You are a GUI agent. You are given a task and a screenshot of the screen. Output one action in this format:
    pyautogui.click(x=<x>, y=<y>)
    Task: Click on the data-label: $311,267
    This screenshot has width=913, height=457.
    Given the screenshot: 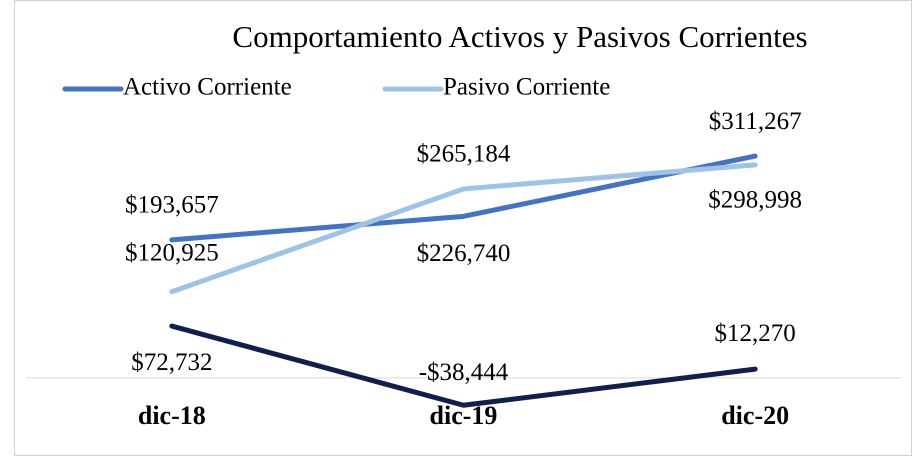 What is the action you would take?
    pyautogui.click(x=755, y=121)
    